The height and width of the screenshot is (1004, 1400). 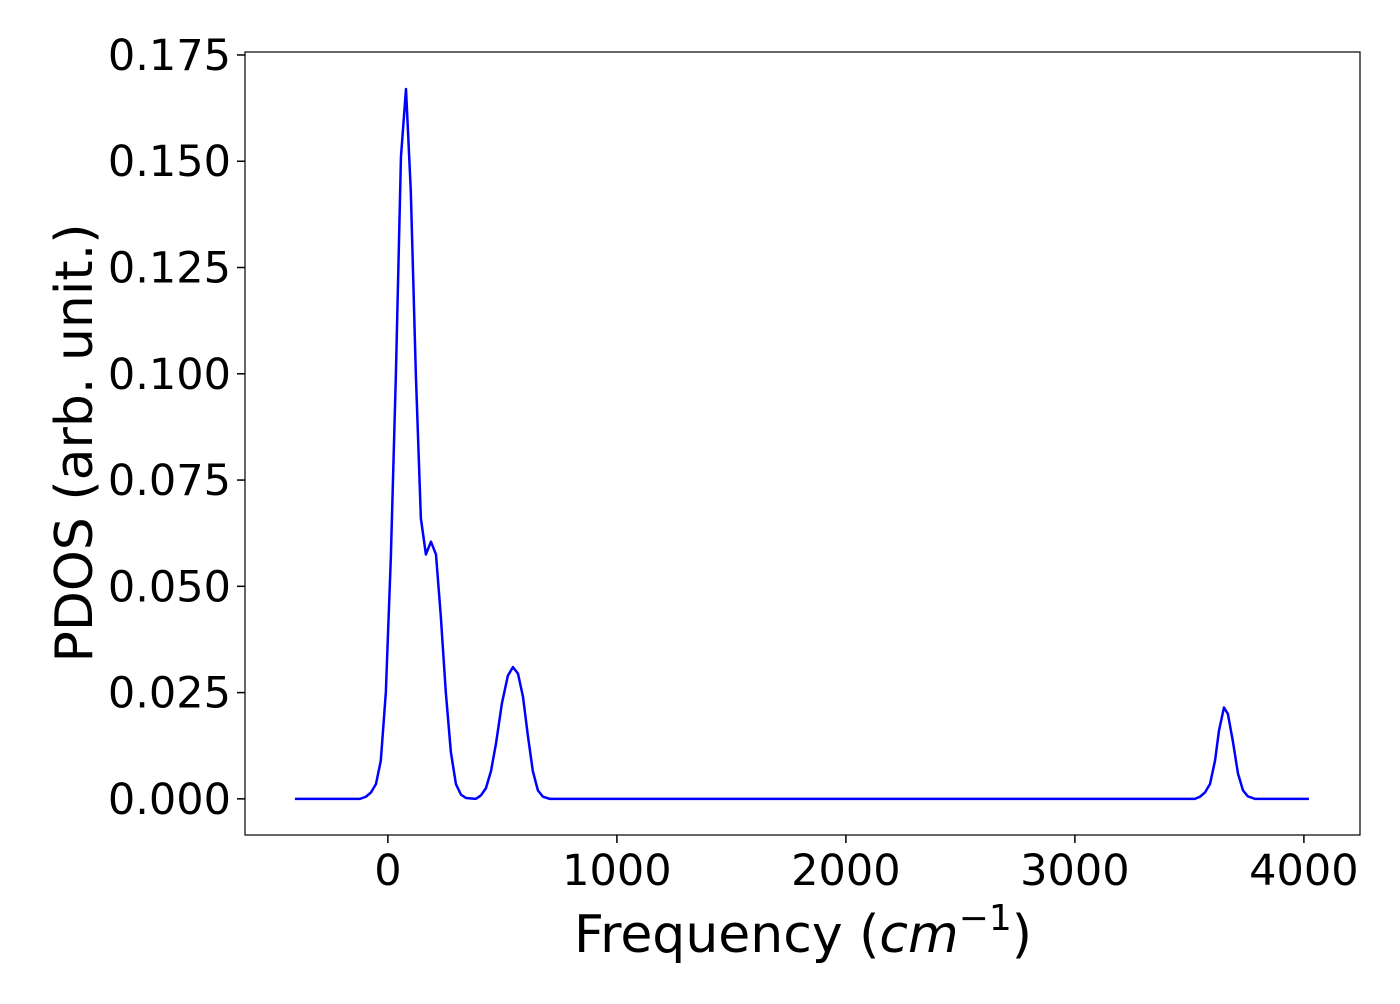 I want to click on y-tick-label: 0.100, so click(x=169, y=375).